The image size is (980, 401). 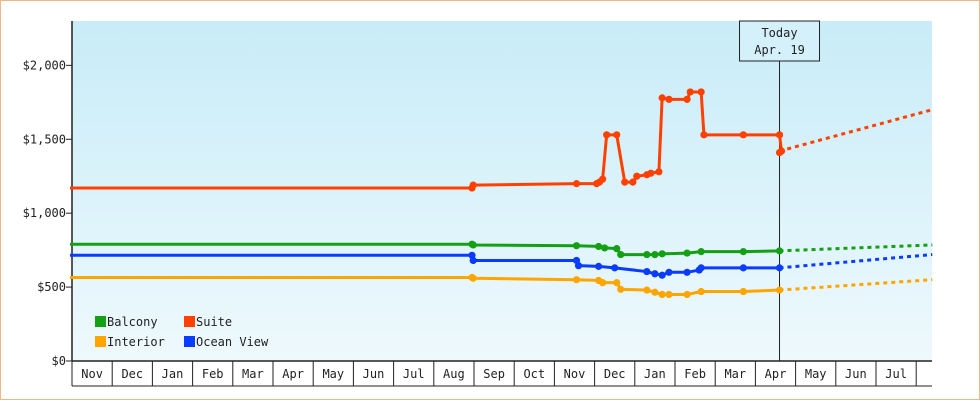 What do you see at coordinates (51, 287) in the screenshot?
I see `y-tick-label: $500` at bounding box center [51, 287].